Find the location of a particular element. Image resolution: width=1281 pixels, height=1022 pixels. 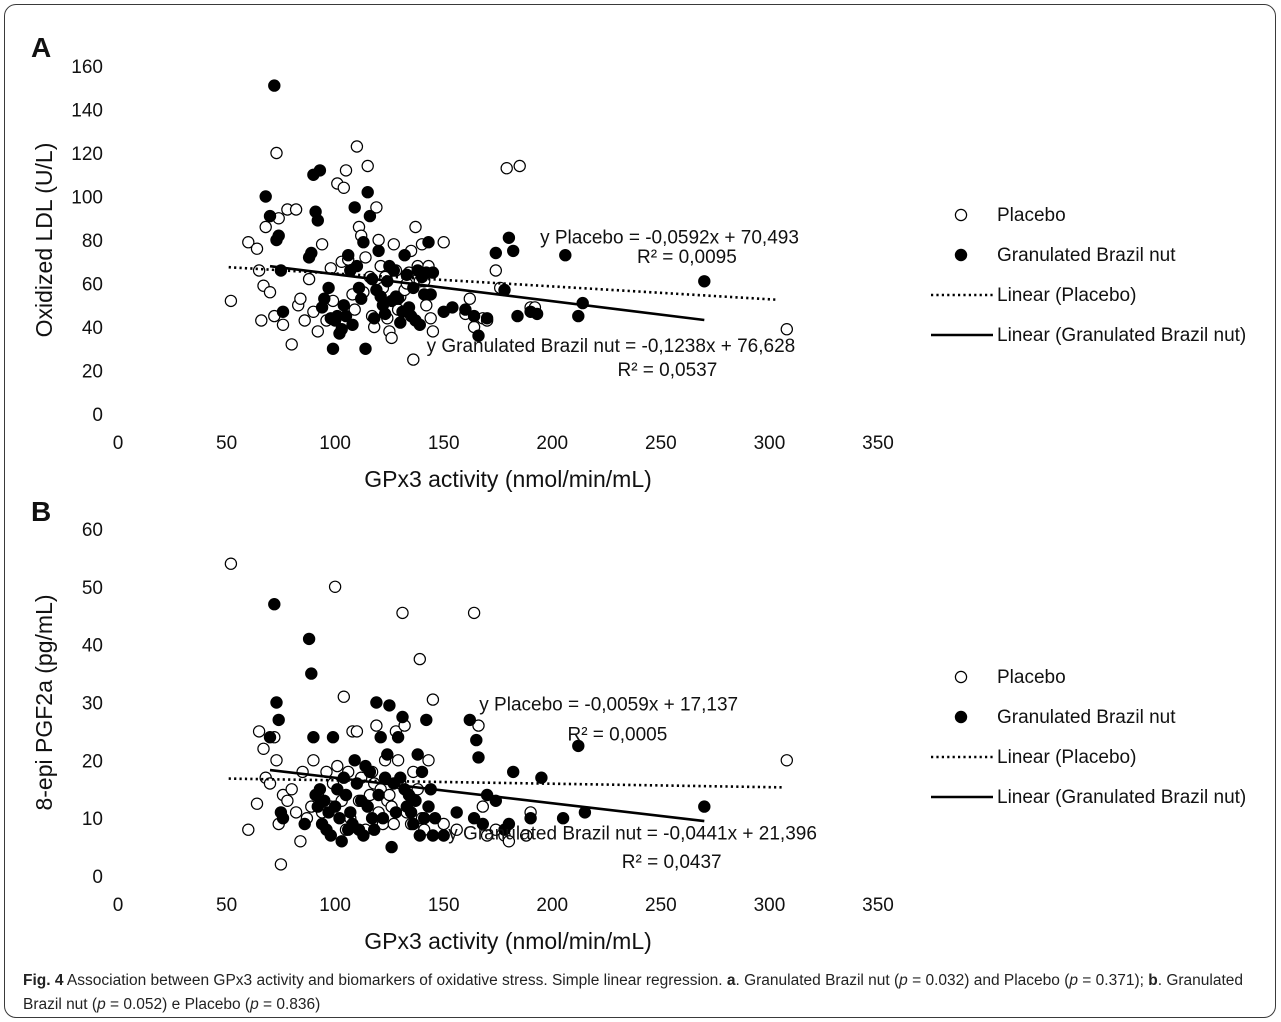

x-tick-label: 50 is located at coordinates (226, 905).